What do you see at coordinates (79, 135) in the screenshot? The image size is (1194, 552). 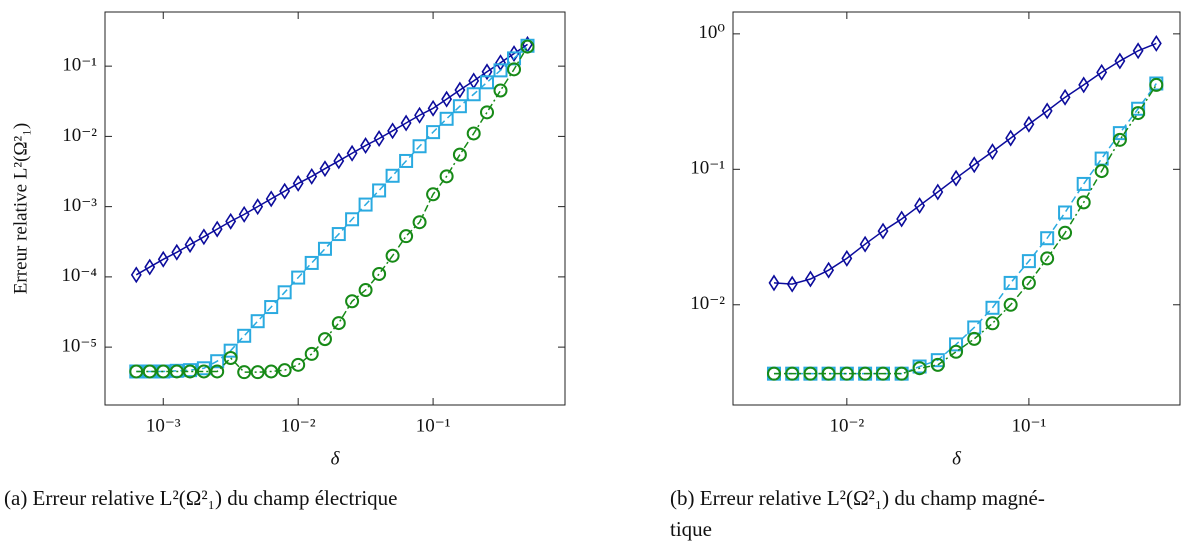 I see `y-tick-label: 10⁻²` at bounding box center [79, 135].